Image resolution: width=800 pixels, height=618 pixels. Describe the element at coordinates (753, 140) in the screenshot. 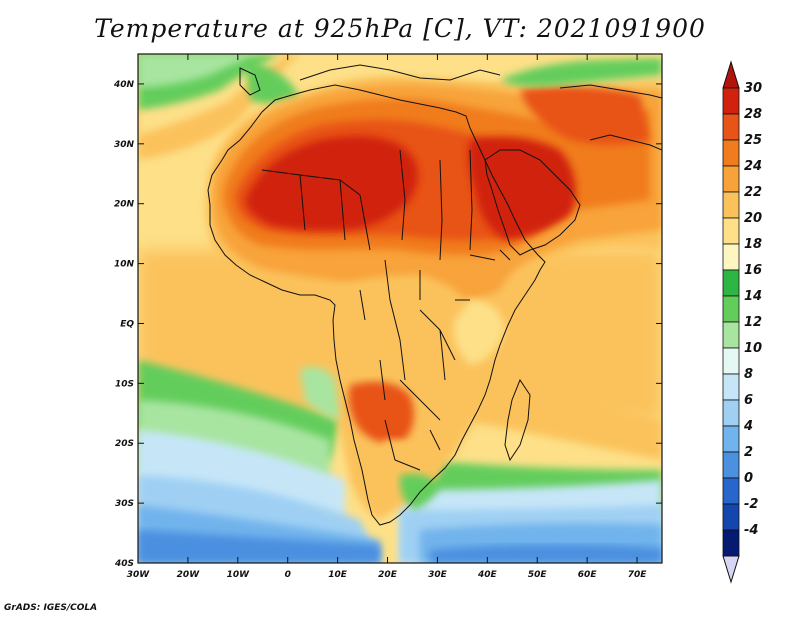

I see `colorbar-label: 25` at that location.